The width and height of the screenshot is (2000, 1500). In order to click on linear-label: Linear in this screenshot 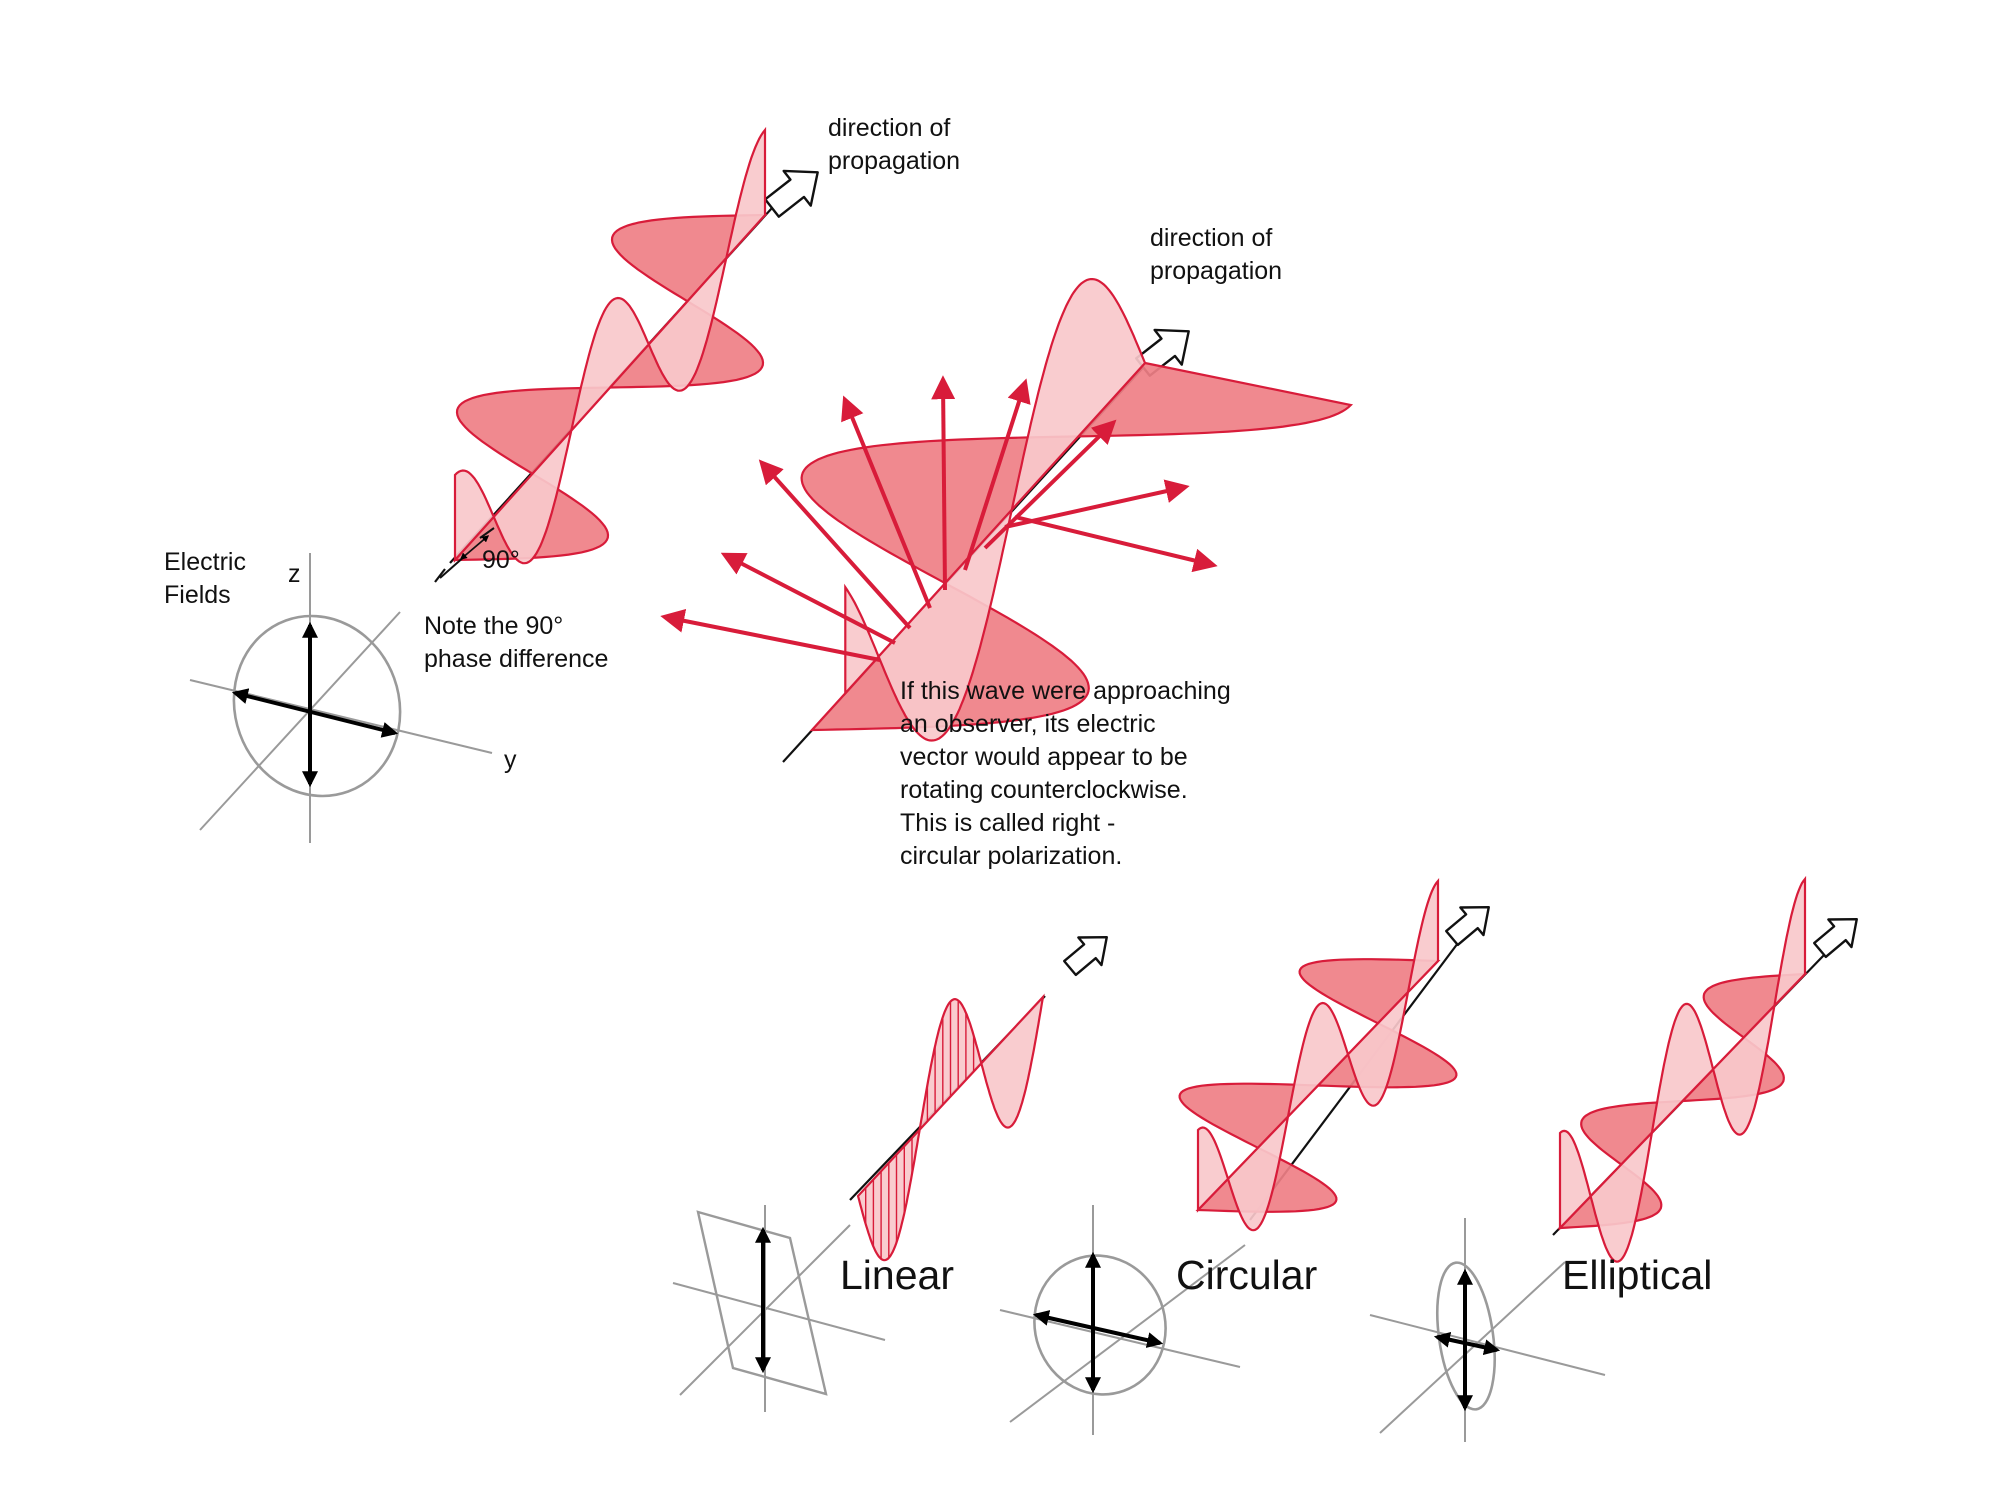, I will do `click(897, 1275)`.